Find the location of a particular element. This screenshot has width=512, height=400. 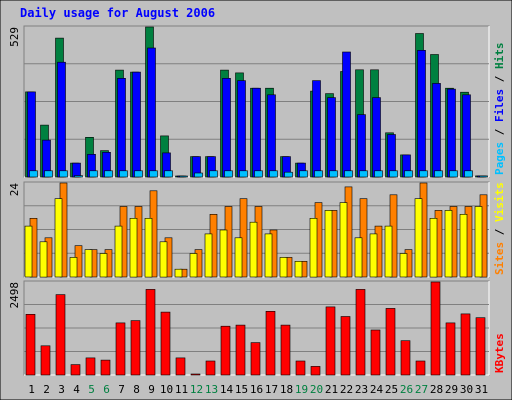

x-tick-label: 21 is located at coordinates (331, 389).